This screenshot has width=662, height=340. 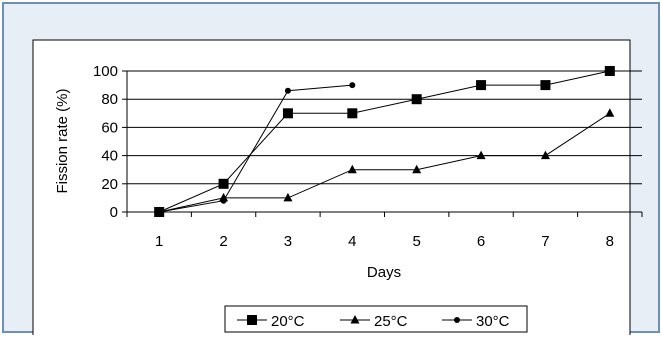 What do you see at coordinates (223, 241) in the screenshot?
I see `x-tick-label: 2` at bounding box center [223, 241].